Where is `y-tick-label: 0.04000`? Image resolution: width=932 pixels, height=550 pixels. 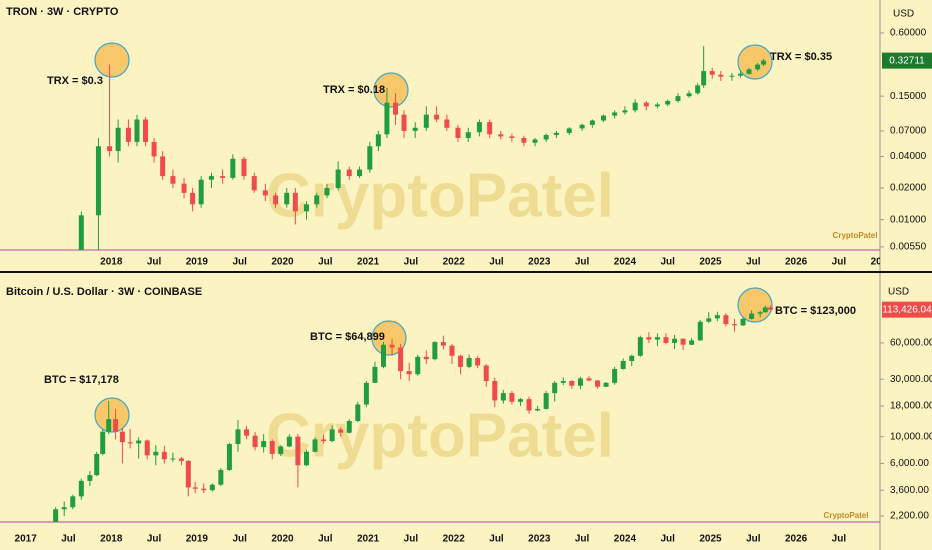
y-tick-label: 0.04000 is located at coordinates (908, 156).